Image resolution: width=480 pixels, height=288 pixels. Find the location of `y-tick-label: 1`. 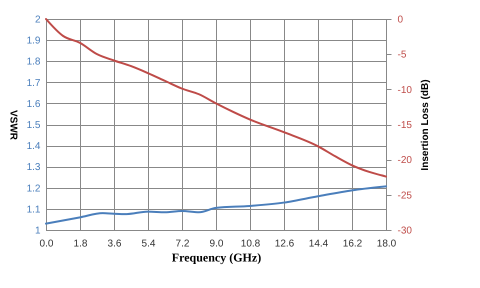

y-tick-label: 1 is located at coordinates (37, 231).